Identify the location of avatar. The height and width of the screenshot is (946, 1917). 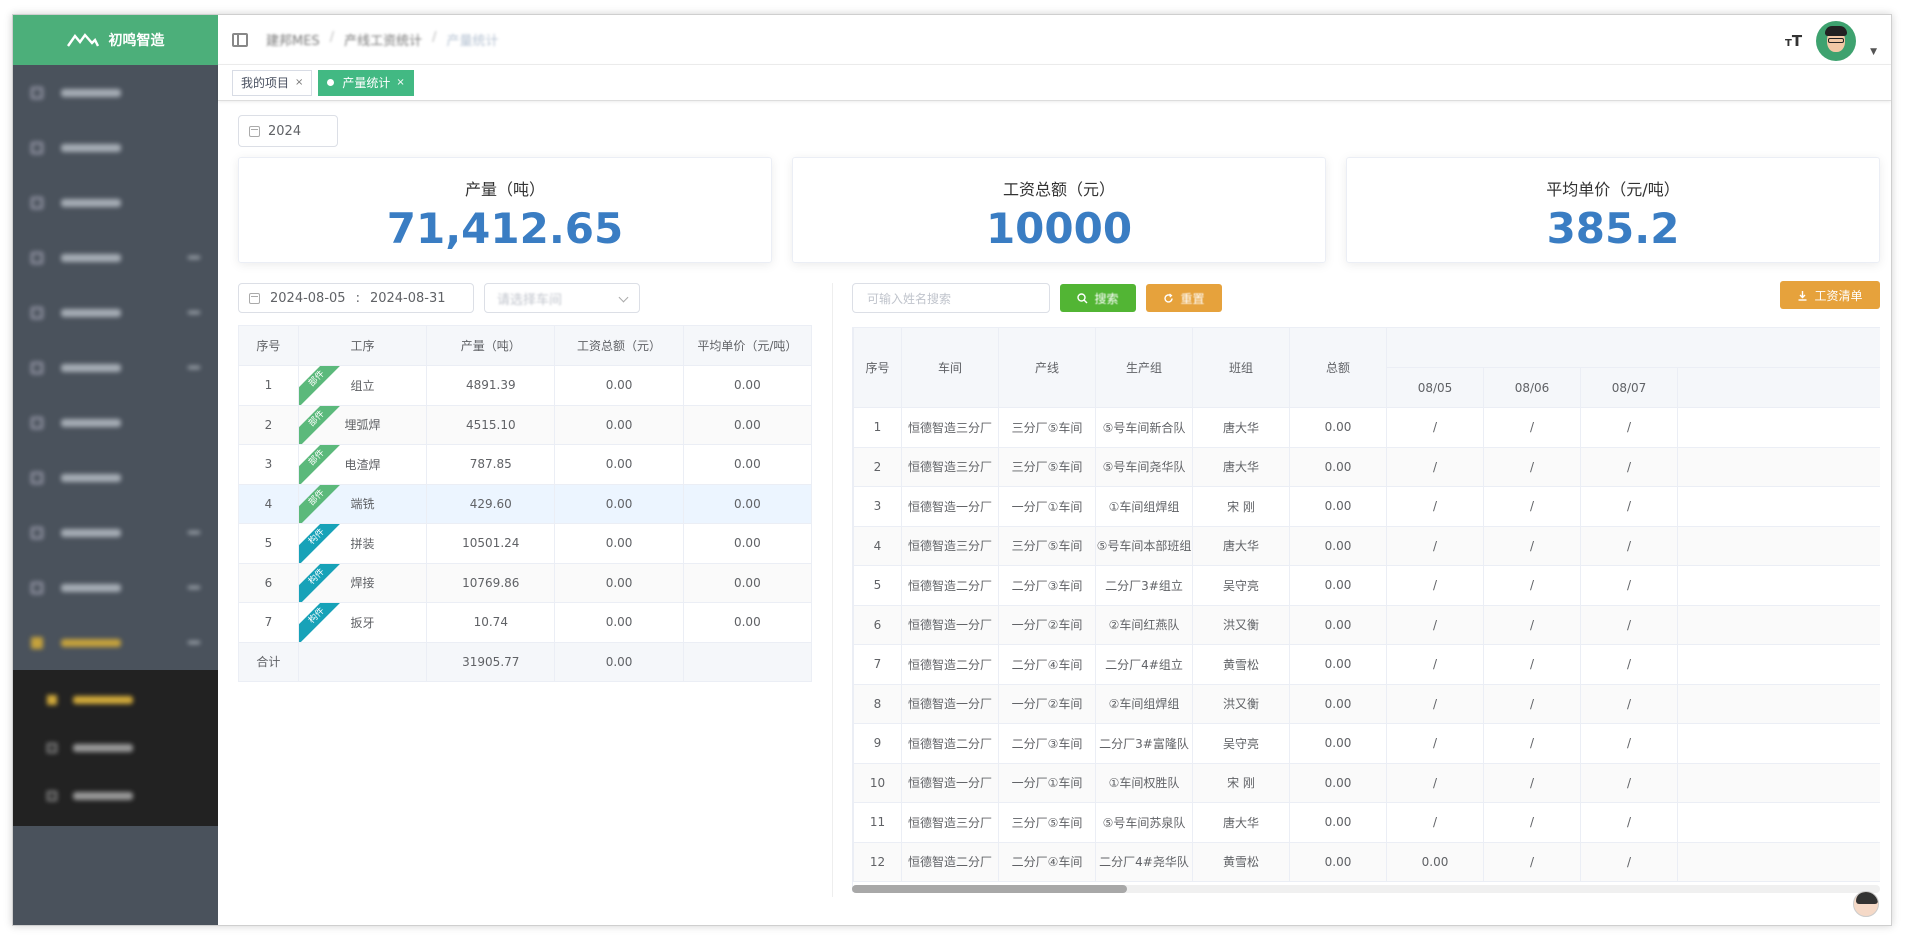
(1836, 41).